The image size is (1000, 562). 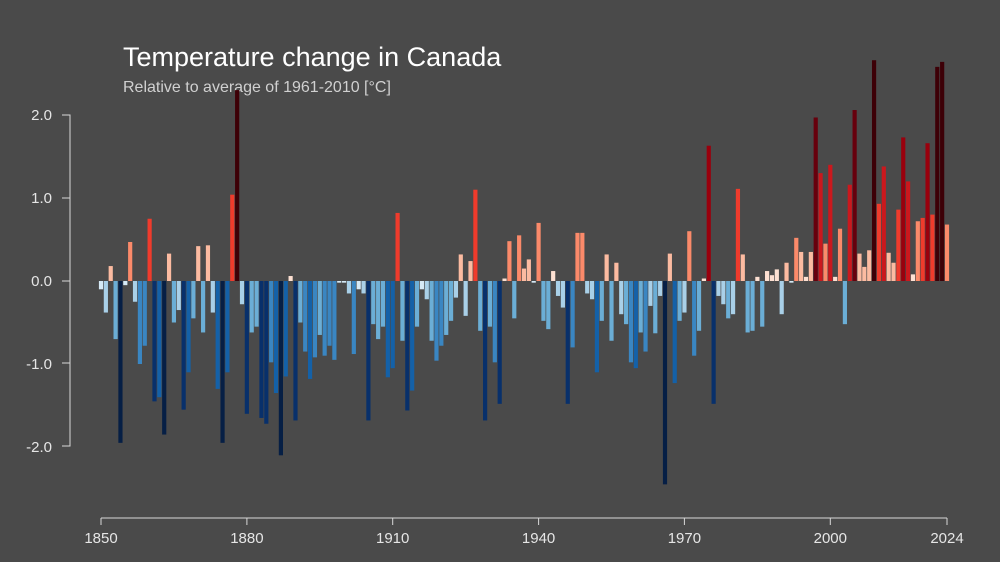 What do you see at coordinates (864, 273) in the screenshot?
I see `bar-2007` at bounding box center [864, 273].